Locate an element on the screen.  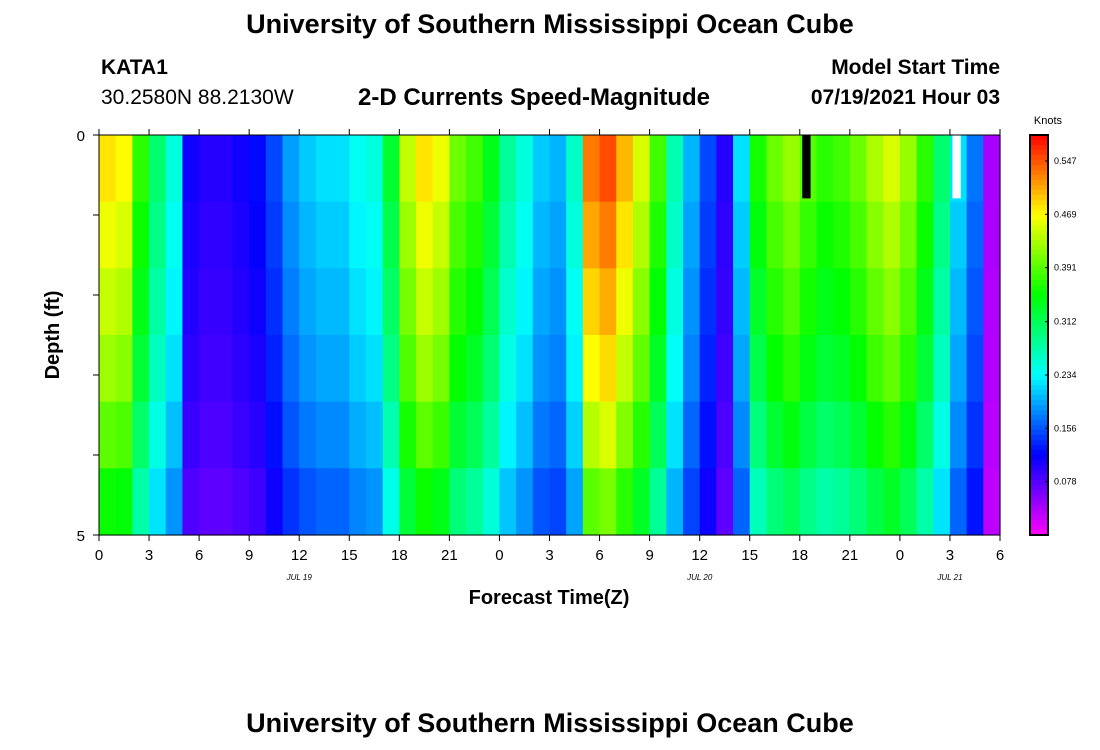
chart-subtitle: 2-D Currents Speed-Magnitude is located at coordinates (534, 97).